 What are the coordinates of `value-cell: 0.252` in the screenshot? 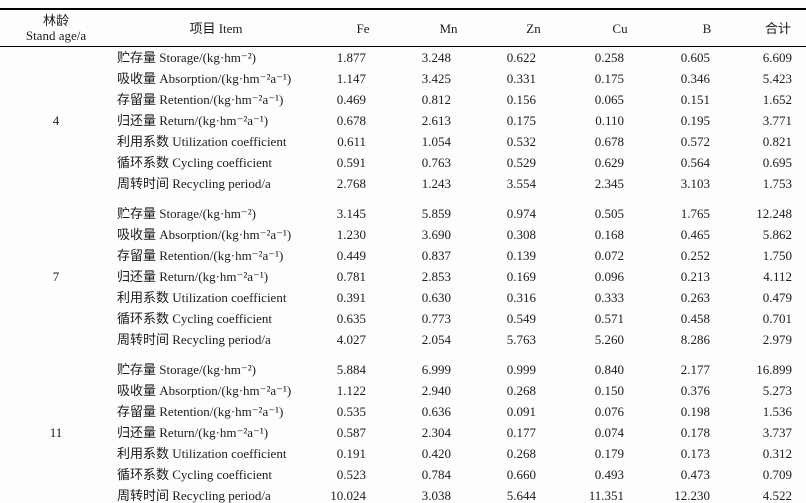 It's located at (695, 255).